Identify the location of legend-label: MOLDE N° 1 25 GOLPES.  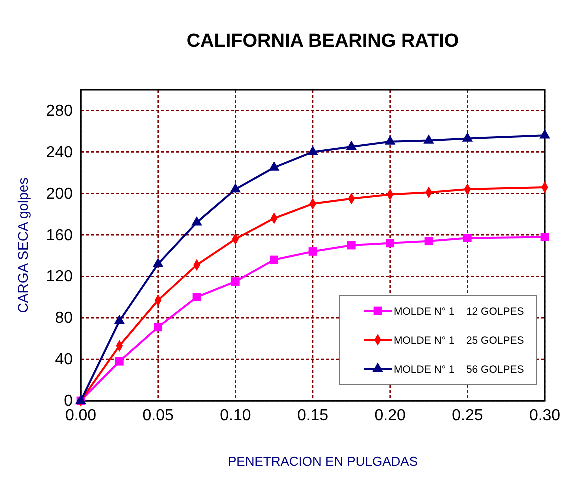
(459, 341).